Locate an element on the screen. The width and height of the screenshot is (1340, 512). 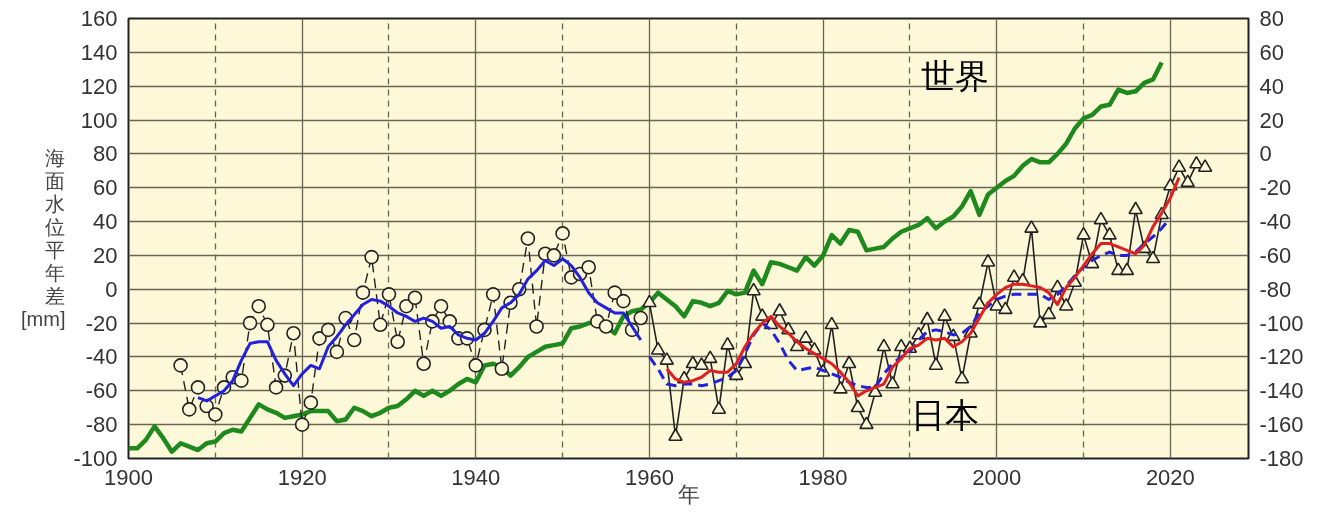
y2-tick-label: -40 is located at coordinates (1275, 222).